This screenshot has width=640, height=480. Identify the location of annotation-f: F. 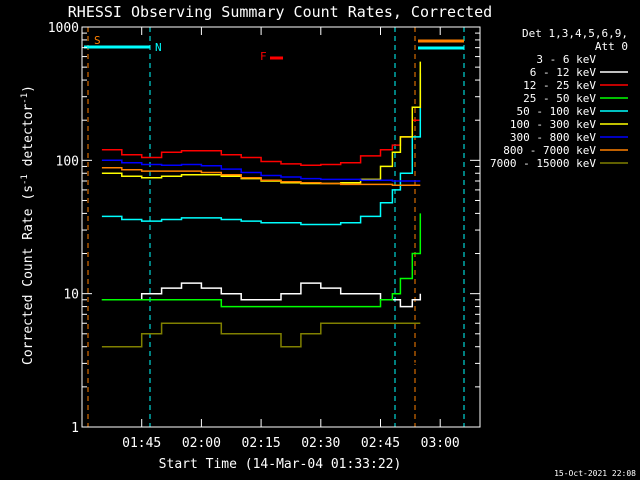
(263, 56).